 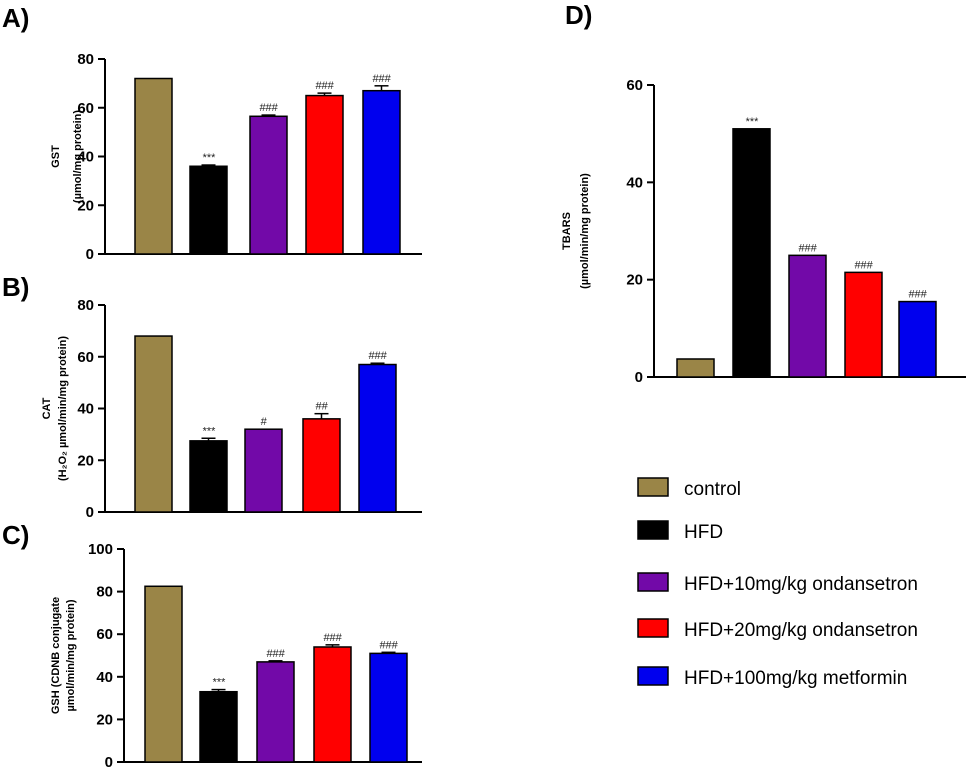 I want to click on panel-d-letter: D), so click(x=578, y=15).